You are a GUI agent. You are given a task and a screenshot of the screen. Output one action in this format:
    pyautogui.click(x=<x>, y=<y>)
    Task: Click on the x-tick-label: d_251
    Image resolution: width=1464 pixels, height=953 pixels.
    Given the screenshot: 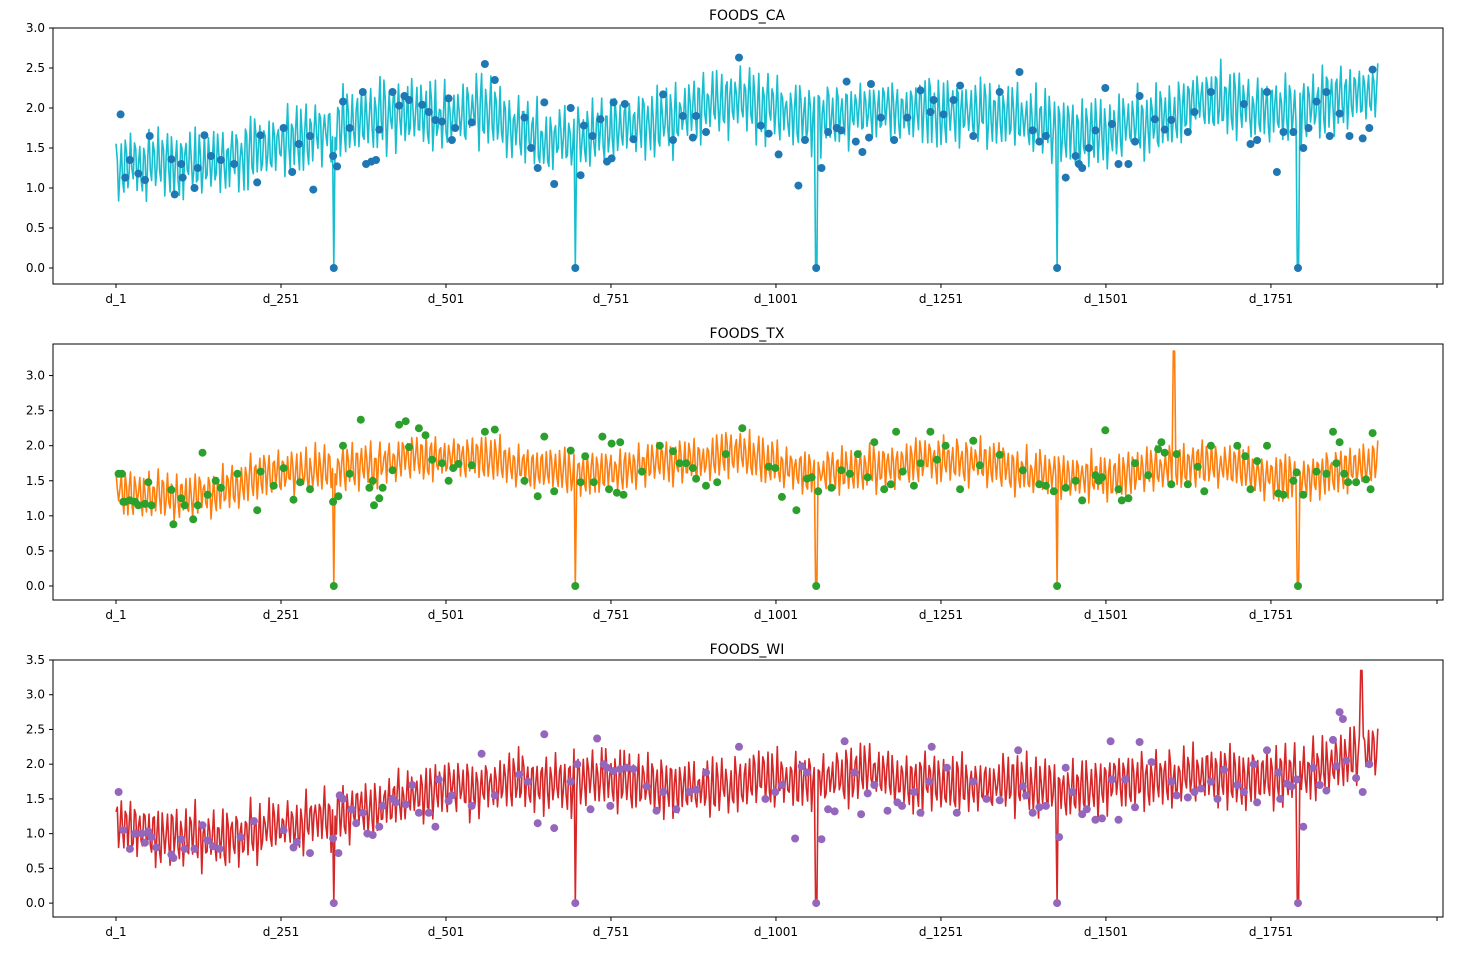 What is the action you would take?
    pyautogui.click(x=281, y=615)
    